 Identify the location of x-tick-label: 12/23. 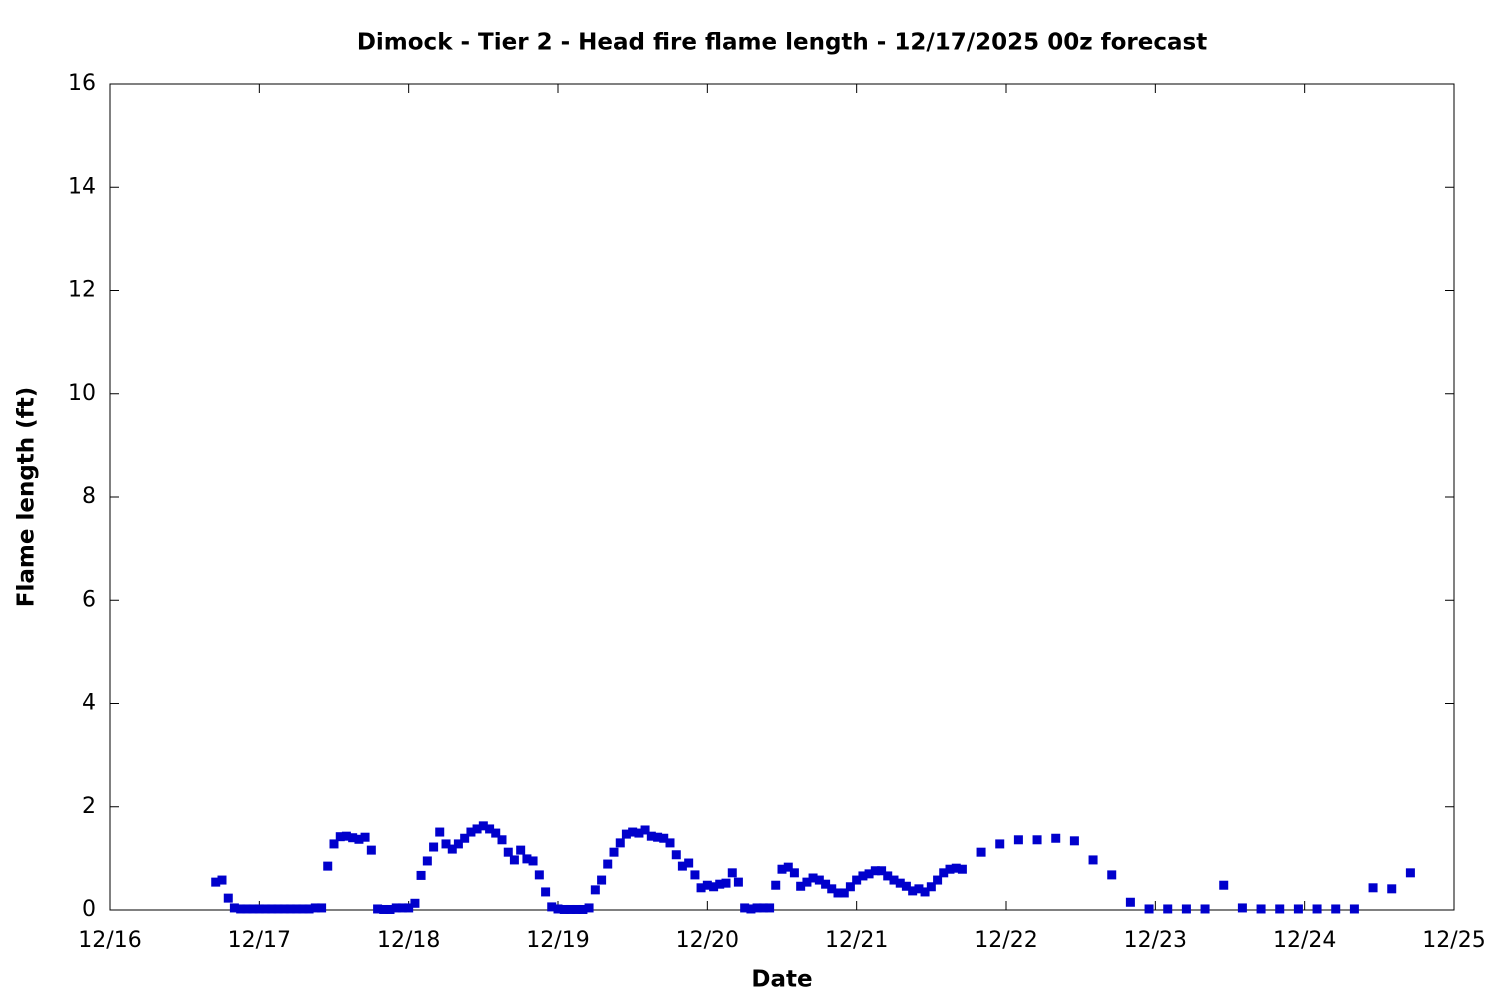
(1155, 940).